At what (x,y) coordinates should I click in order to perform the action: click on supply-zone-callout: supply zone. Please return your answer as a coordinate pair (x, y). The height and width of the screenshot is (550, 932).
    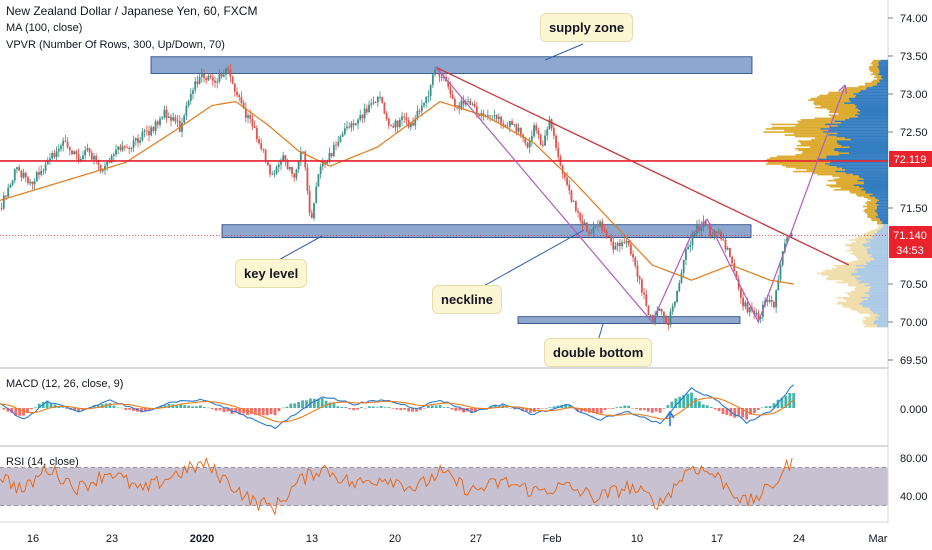
    Looking at the image, I should click on (587, 27).